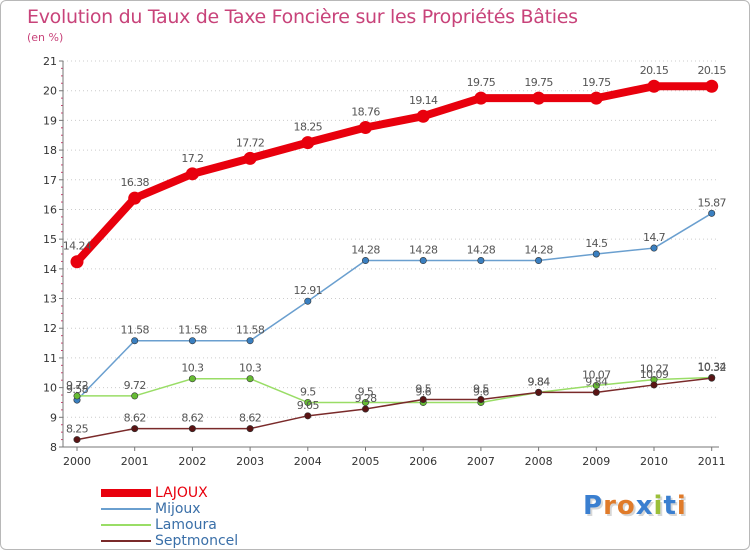 The image size is (750, 550). Describe the element at coordinates (53, 447) in the screenshot. I see `y-tick-label: 8` at that location.